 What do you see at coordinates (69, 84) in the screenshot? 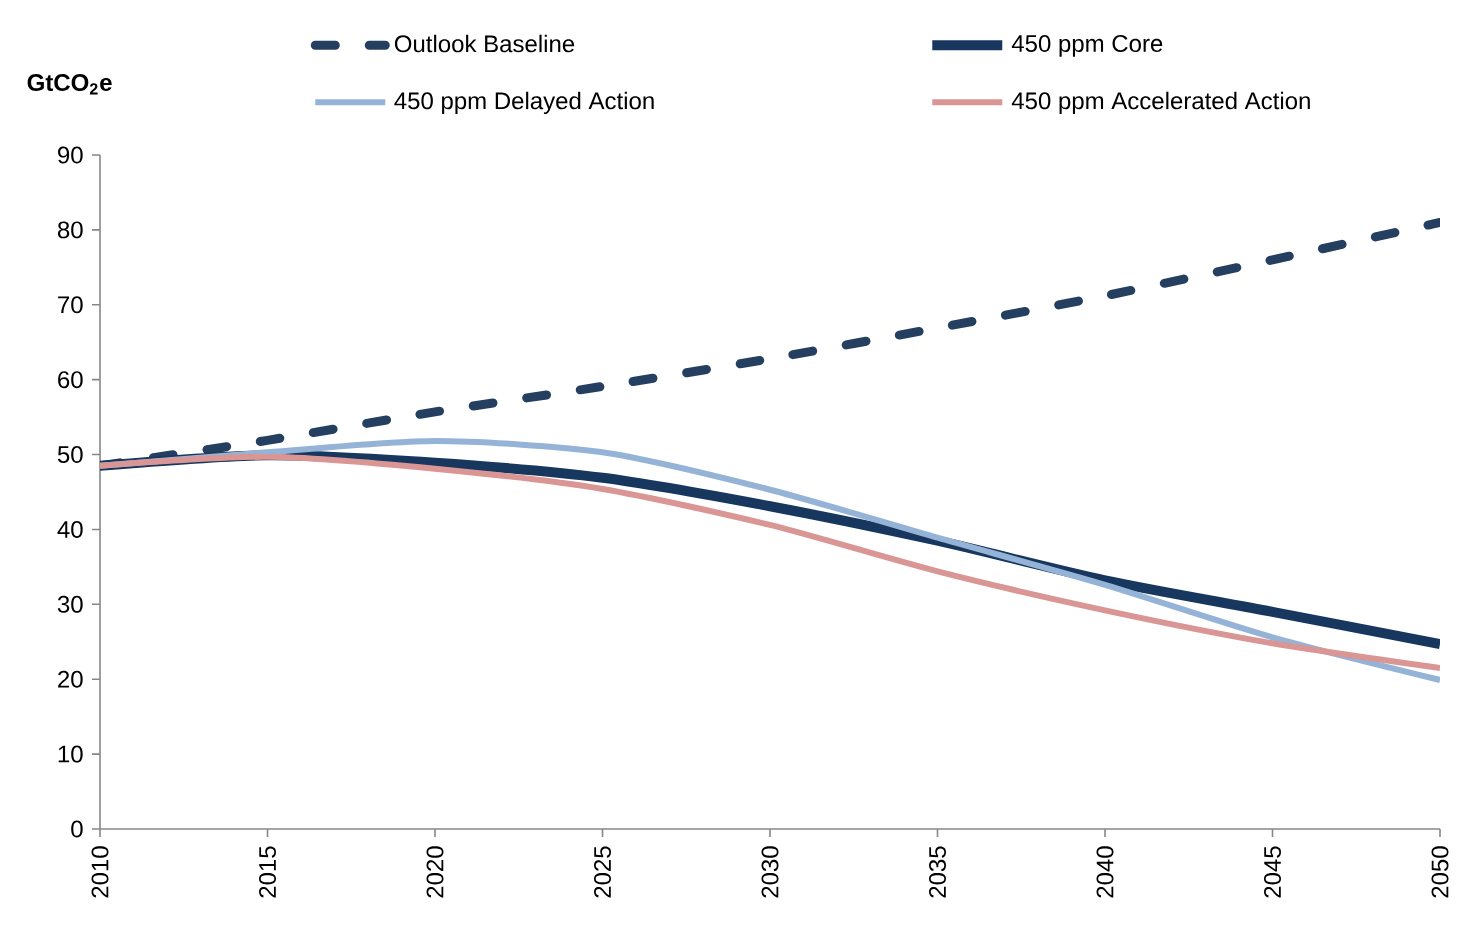
I see `y-axis-title: GtCO$_{2}$e` at bounding box center [69, 84].